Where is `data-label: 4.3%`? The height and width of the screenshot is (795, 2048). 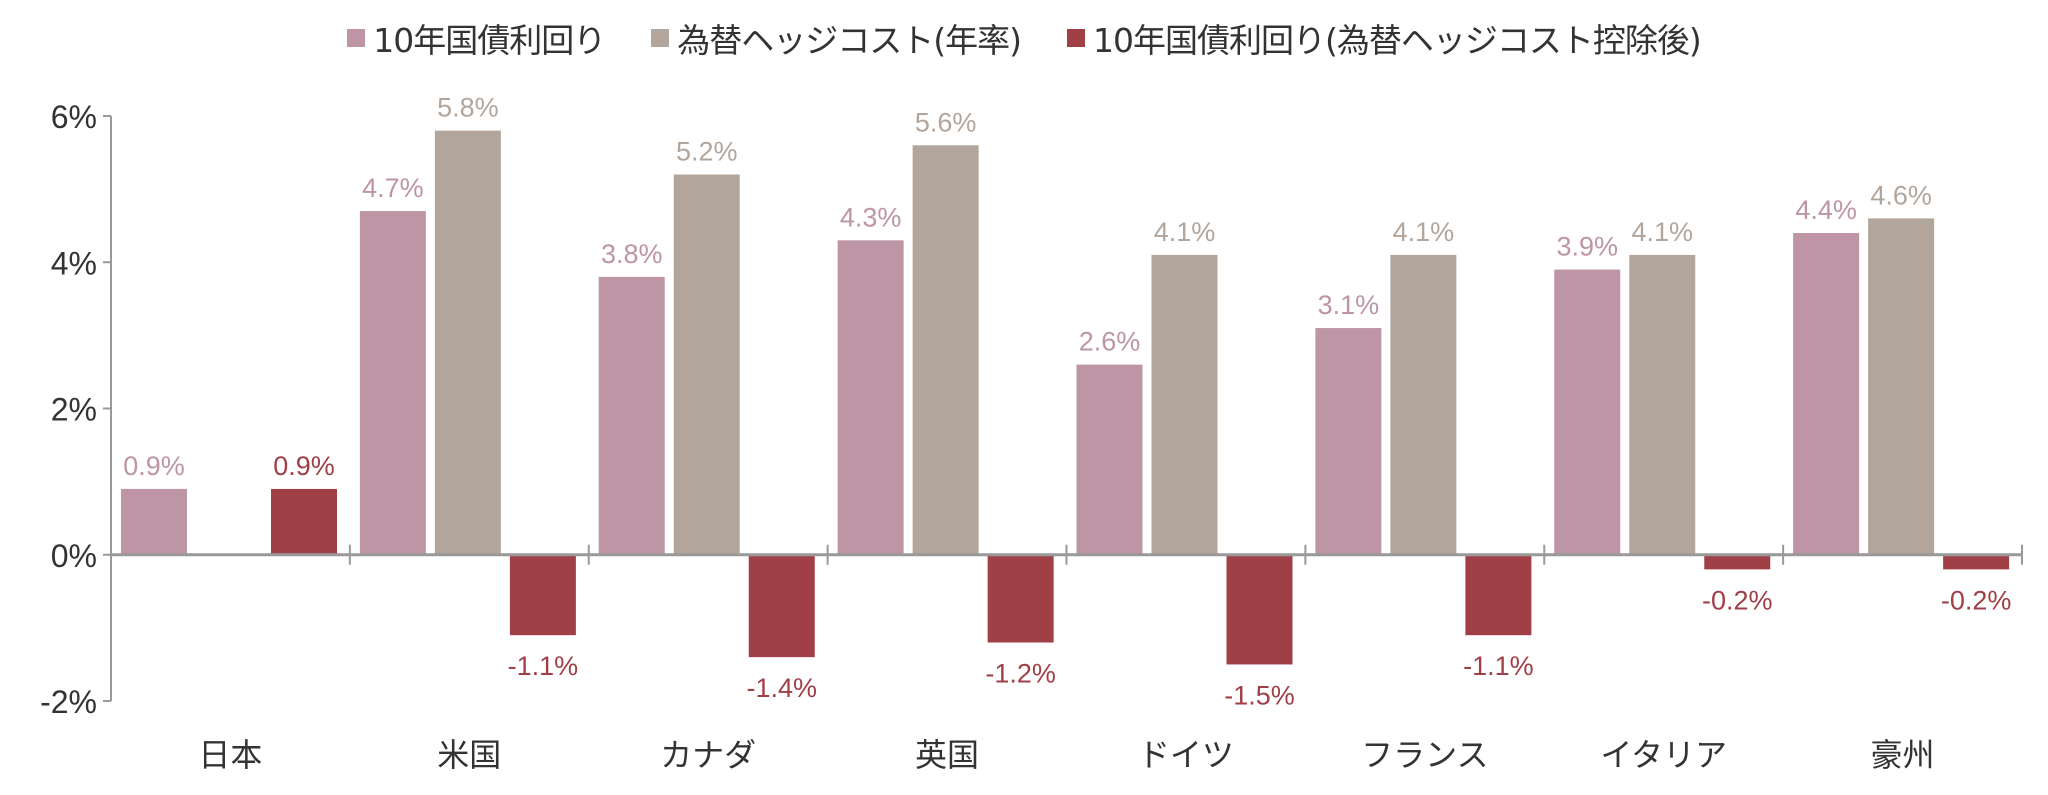
data-label: 4.3% is located at coordinates (871, 217).